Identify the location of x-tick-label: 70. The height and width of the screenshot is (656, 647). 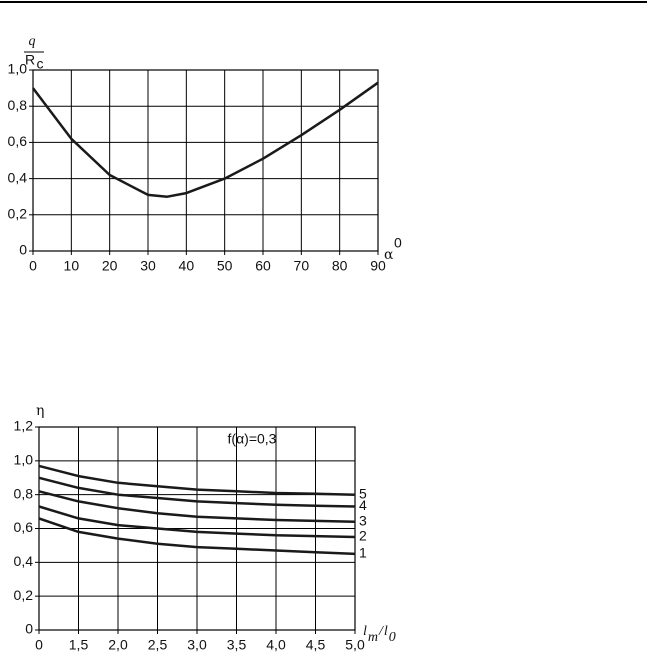
(302, 266).